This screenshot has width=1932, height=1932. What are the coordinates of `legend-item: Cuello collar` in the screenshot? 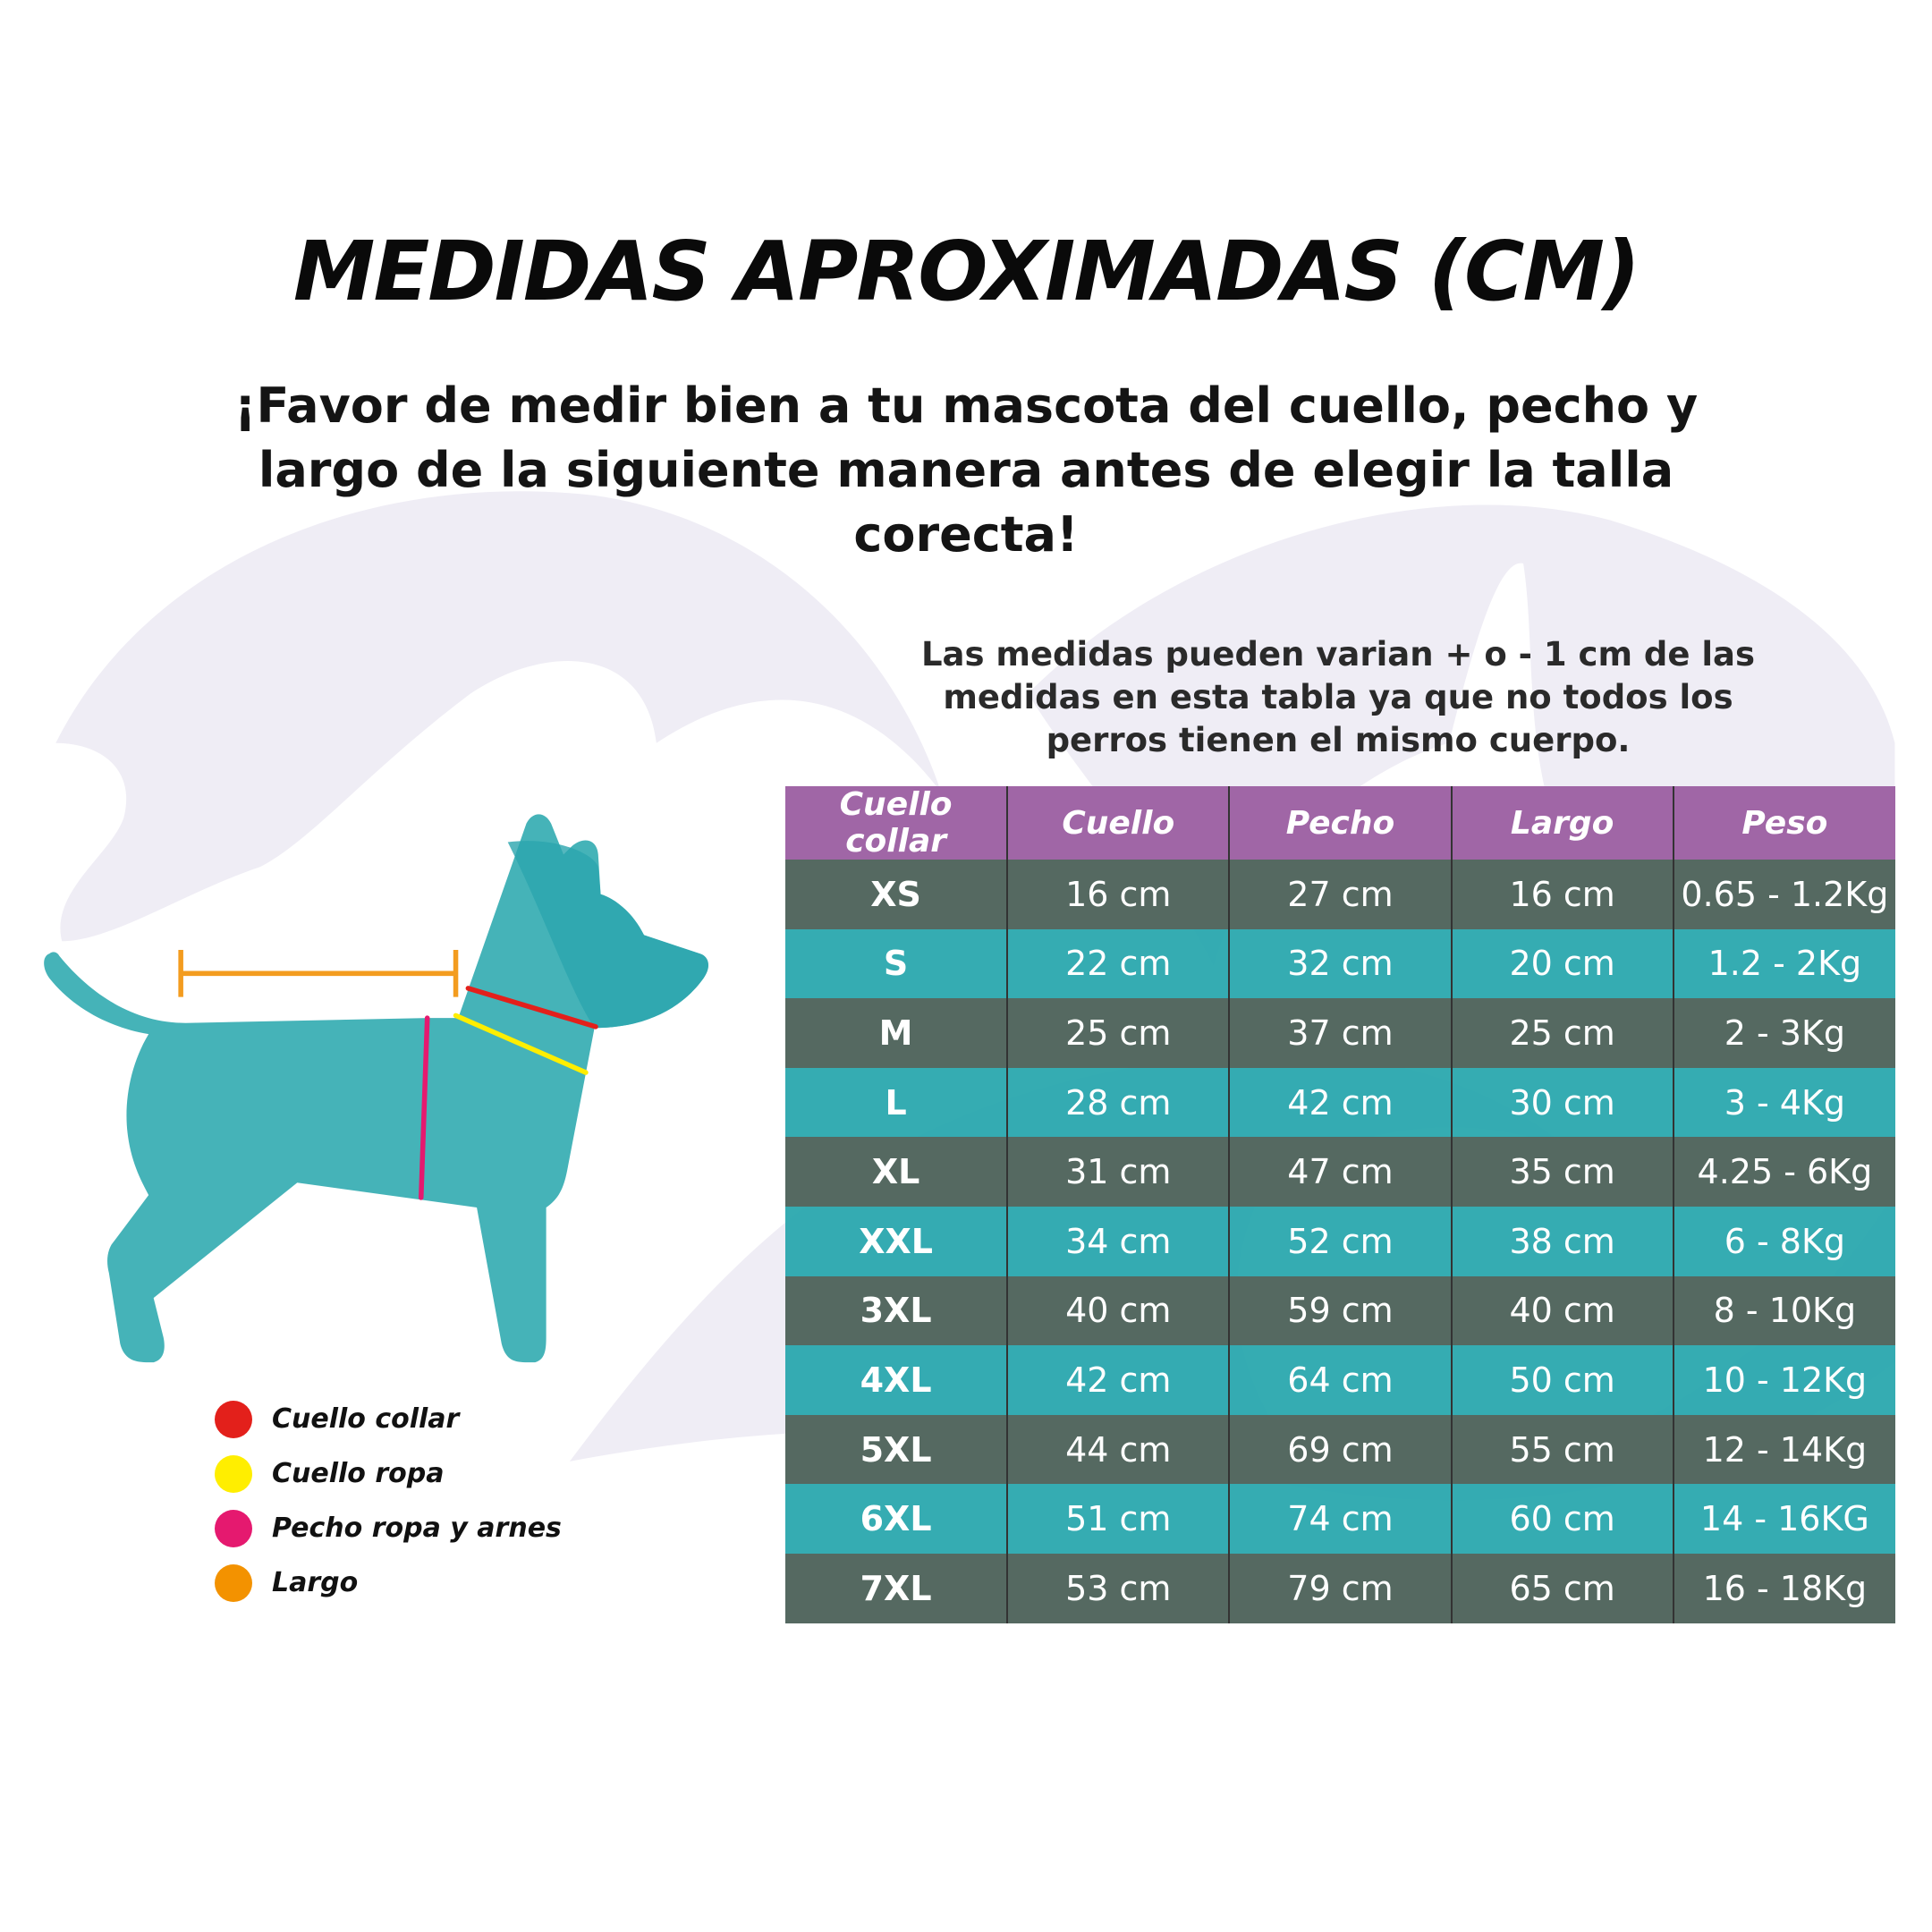 It's located at (388, 1419).